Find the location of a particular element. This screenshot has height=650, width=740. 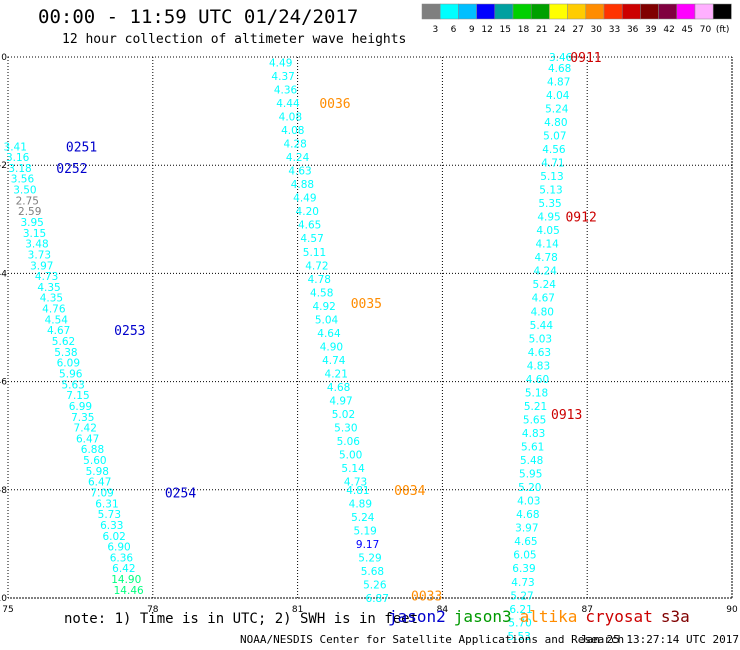

wave-height-label: 3.56 is located at coordinates (23, 180).